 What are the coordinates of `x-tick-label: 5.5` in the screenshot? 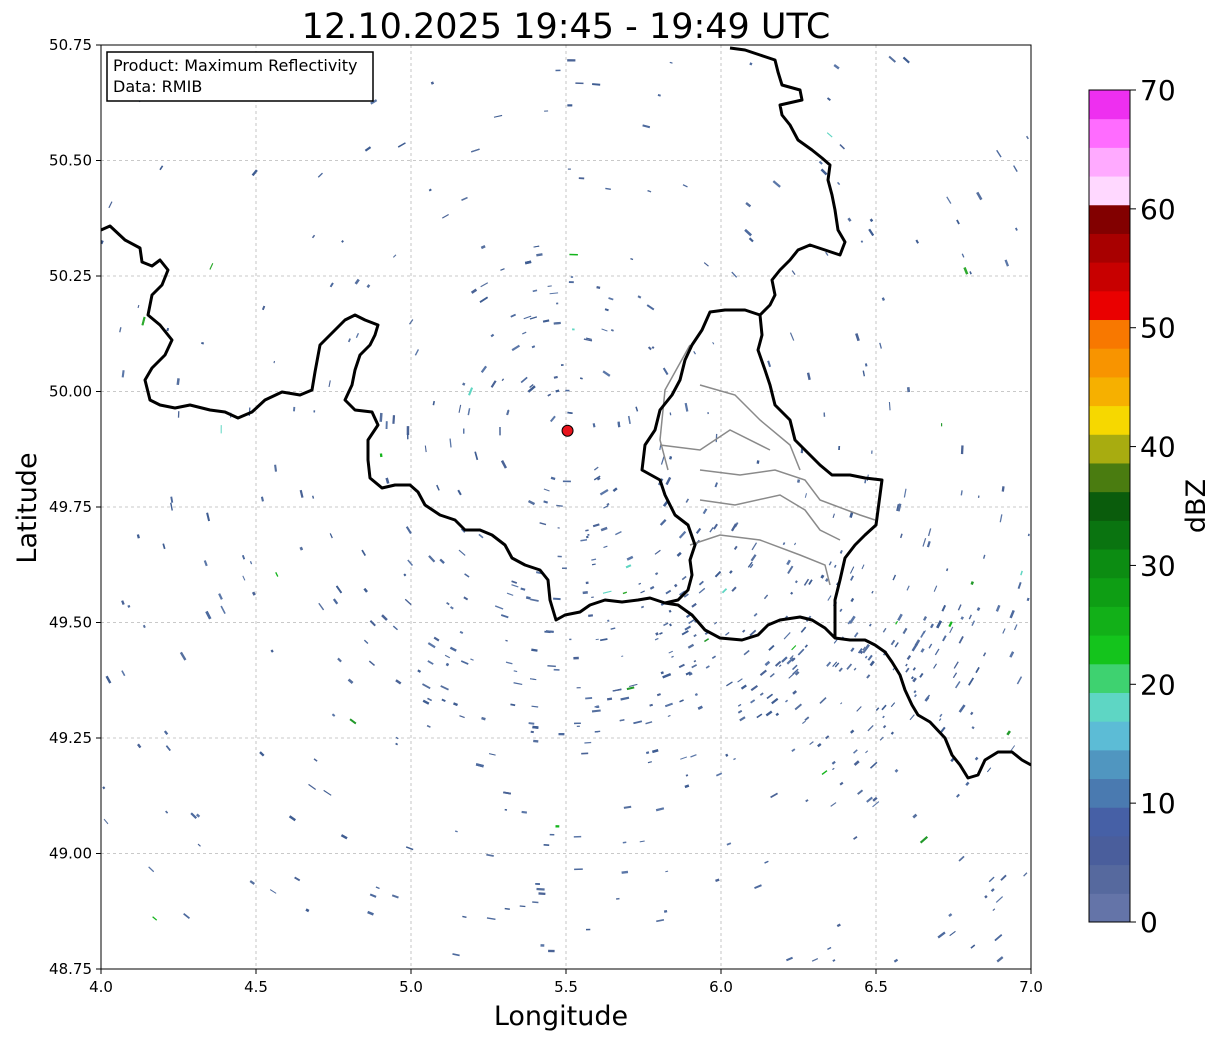 It's located at (566, 987).